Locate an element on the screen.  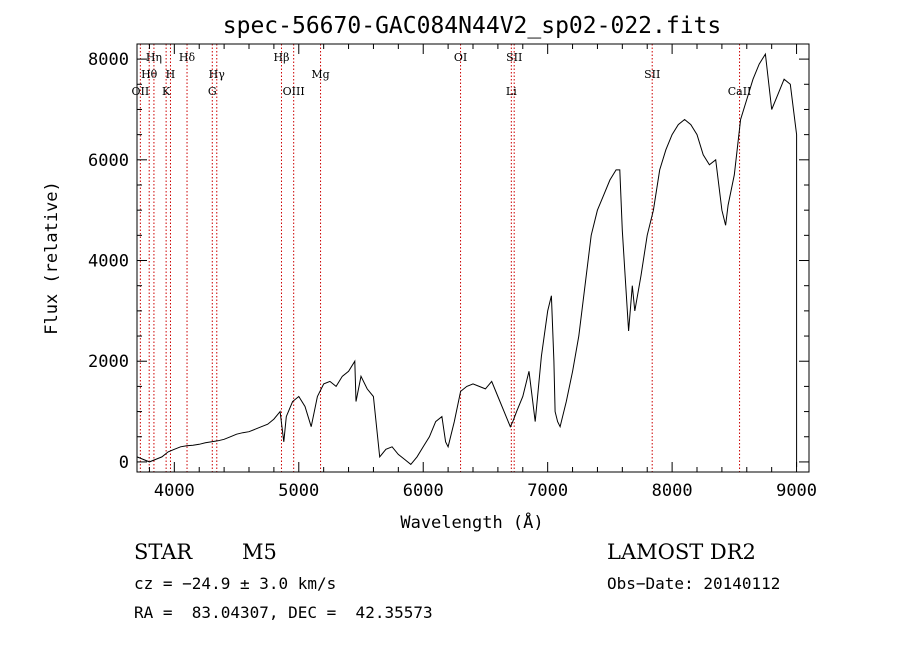
observation-date: Obs−Date: 20140112 is located at coordinates (694, 583).